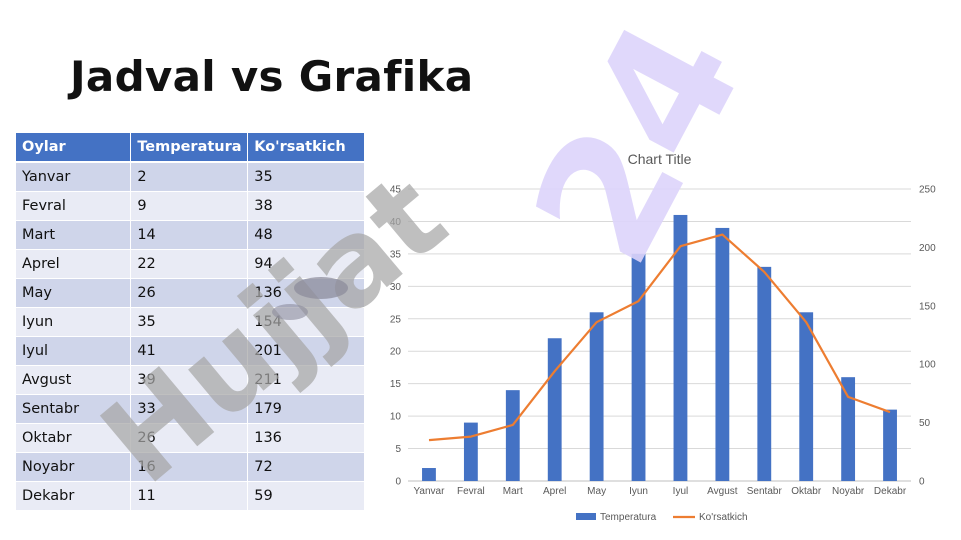 The width and height of the screenshot is (961, 540). I want to click on bar-mart, so click(512, 435).